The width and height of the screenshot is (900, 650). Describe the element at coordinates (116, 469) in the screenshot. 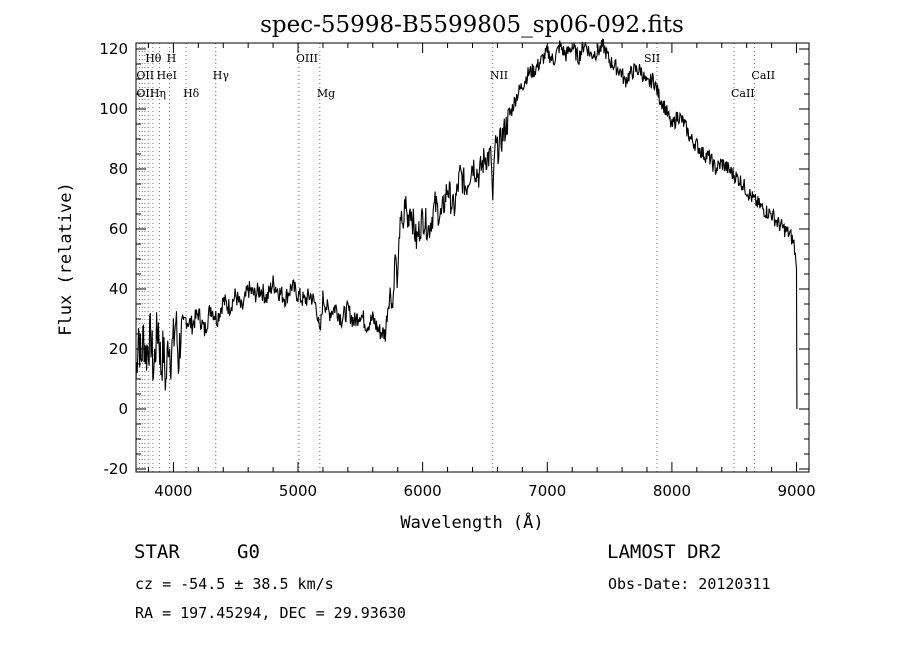

I see `y-tick-label: -20` at that location.